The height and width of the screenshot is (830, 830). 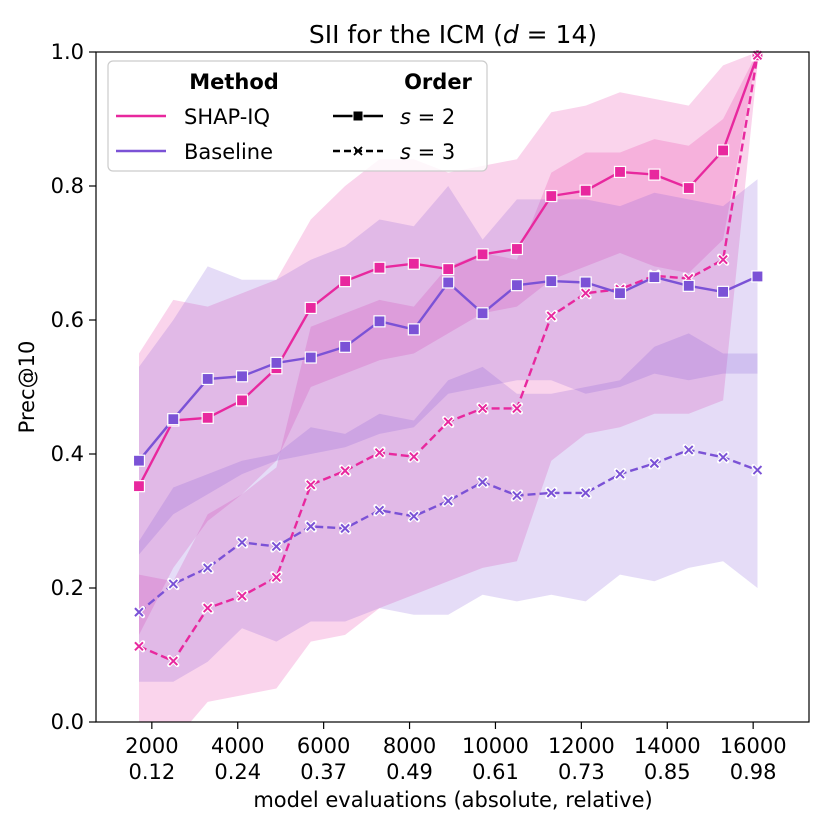 I want to click on x-tick-label-relative: 0.24, so click(x=237, y=772).